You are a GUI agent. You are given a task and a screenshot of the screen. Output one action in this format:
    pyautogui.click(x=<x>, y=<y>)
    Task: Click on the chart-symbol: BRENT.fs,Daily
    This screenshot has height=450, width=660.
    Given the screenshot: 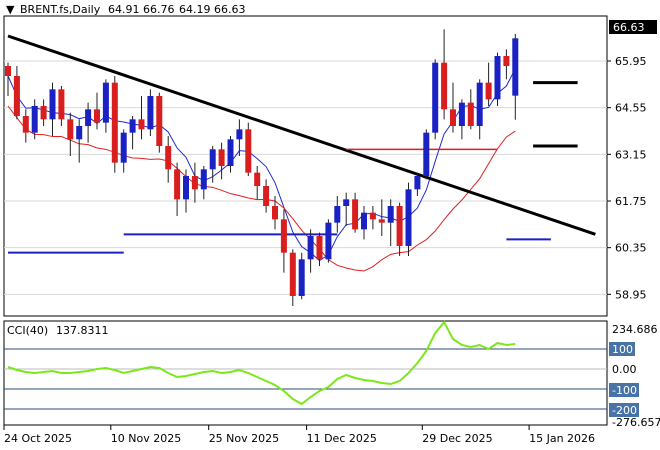 What is the action you would take?
    pyautogui.click(x=60, y=9)
    